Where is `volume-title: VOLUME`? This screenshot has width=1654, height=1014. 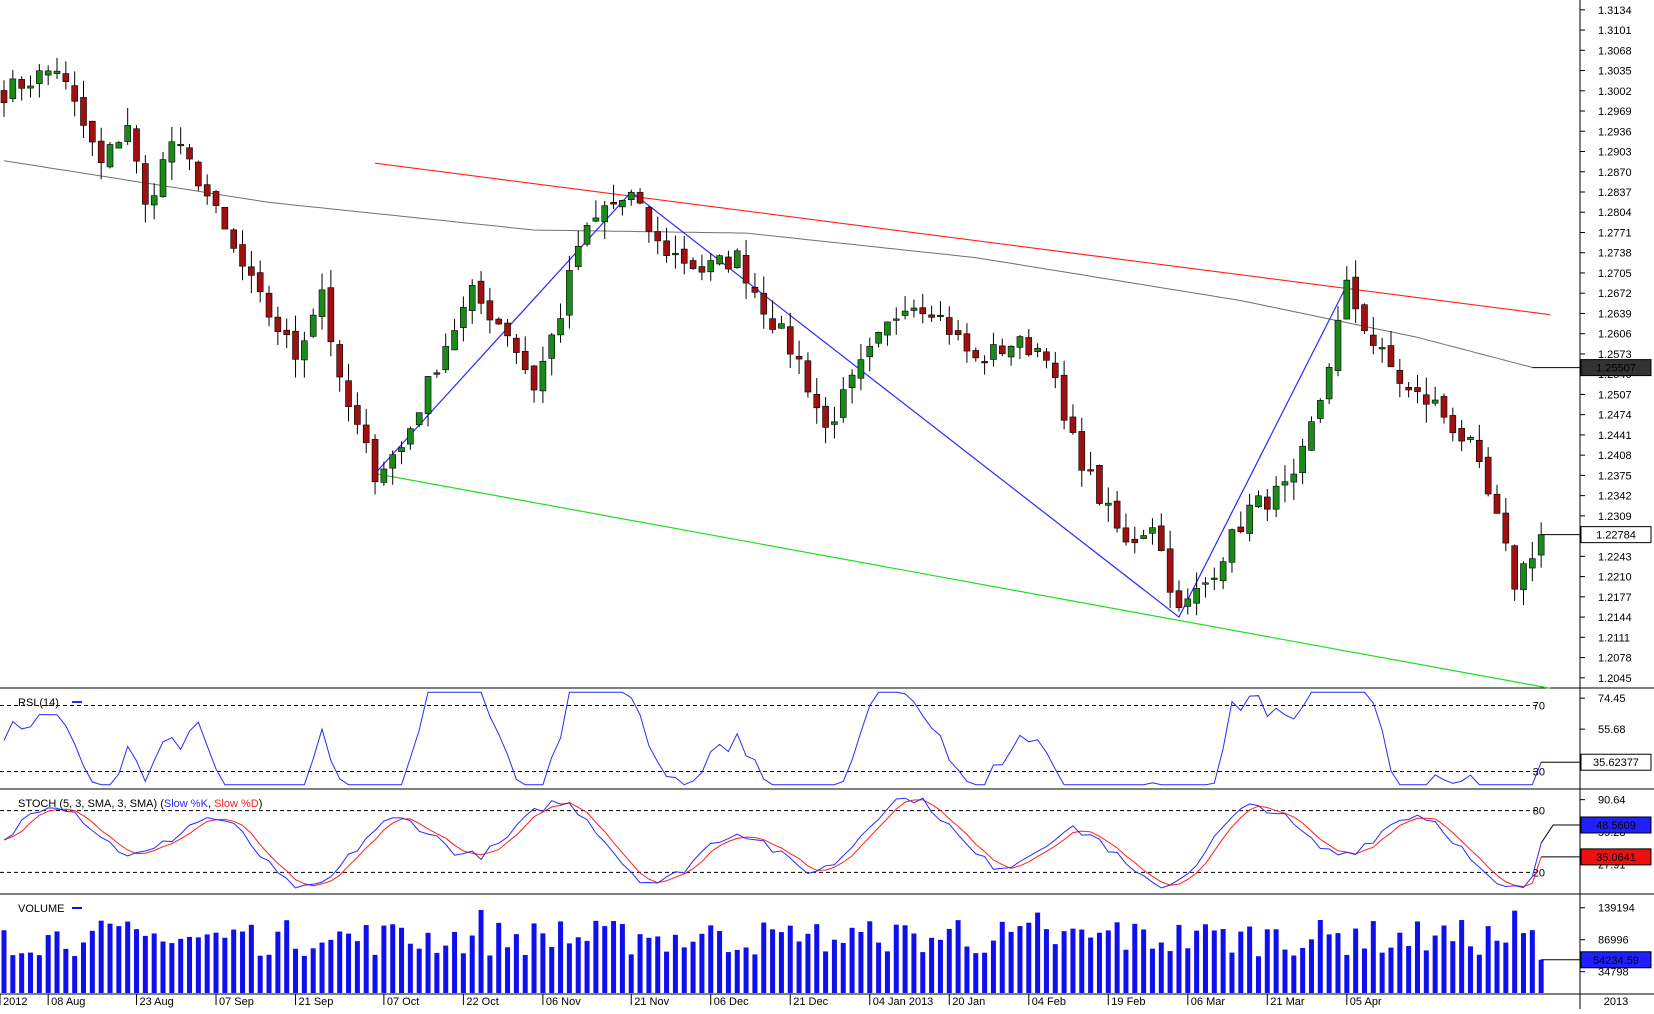 volume-title: VOLUME is located at coordinates (41, 909).